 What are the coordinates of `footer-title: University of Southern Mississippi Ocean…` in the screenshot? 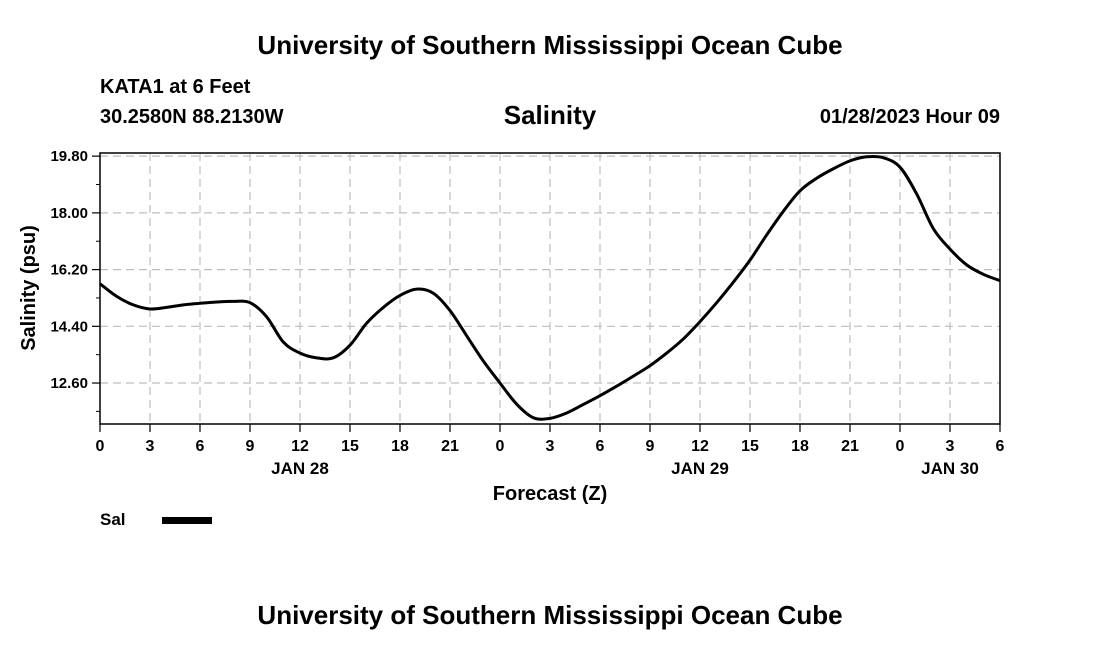 It's located at (550, 615).